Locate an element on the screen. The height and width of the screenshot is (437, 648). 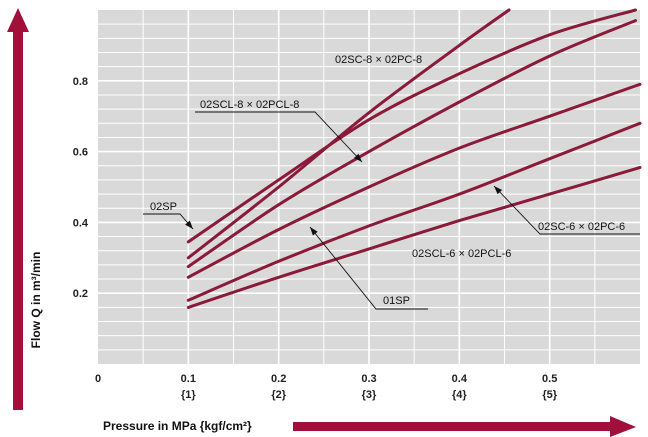
x-tick-labels: 0 0.1 {1} 0.2 {2} 0.3 {3} 0.4 {4} 0.5 {5} is located at coordinates (326, 387).